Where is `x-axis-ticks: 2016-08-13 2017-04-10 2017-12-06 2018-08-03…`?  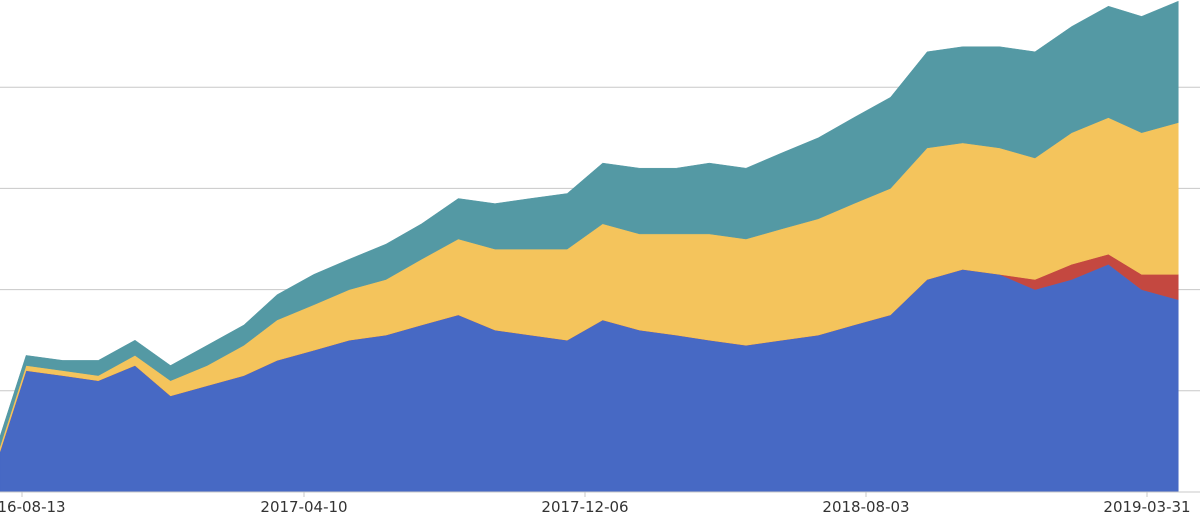 x-axis-ticks: 2016-08-13 2017-04-10 2017-12-06 2018-08-03… is located at coordinates (595, 503).